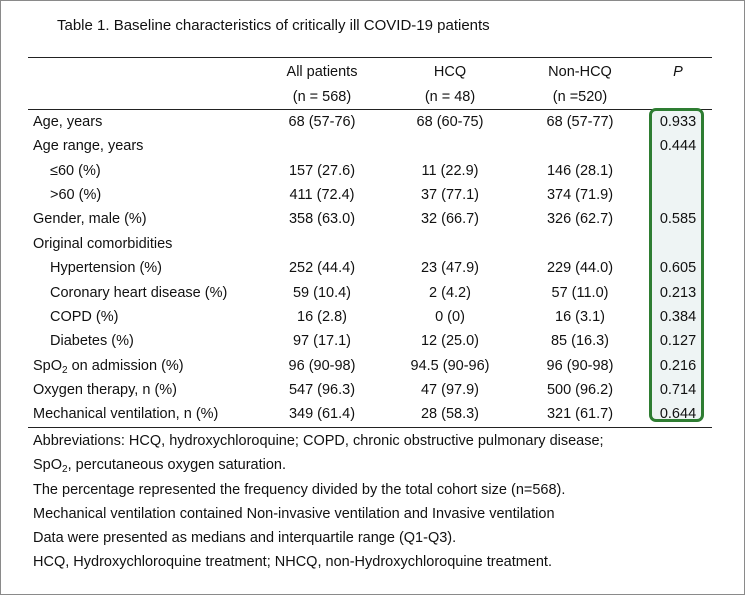 The height and width of the screenshot is (595, 745). What do you see at coordinates (450, 219) in the screenshot?
I see `cell-hcq: 32 (66.7)` at bounding box center [450, 219].